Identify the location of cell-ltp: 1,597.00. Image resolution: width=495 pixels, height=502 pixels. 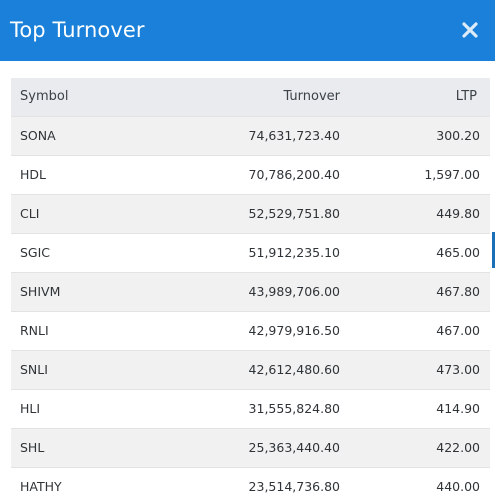
(415, 175).